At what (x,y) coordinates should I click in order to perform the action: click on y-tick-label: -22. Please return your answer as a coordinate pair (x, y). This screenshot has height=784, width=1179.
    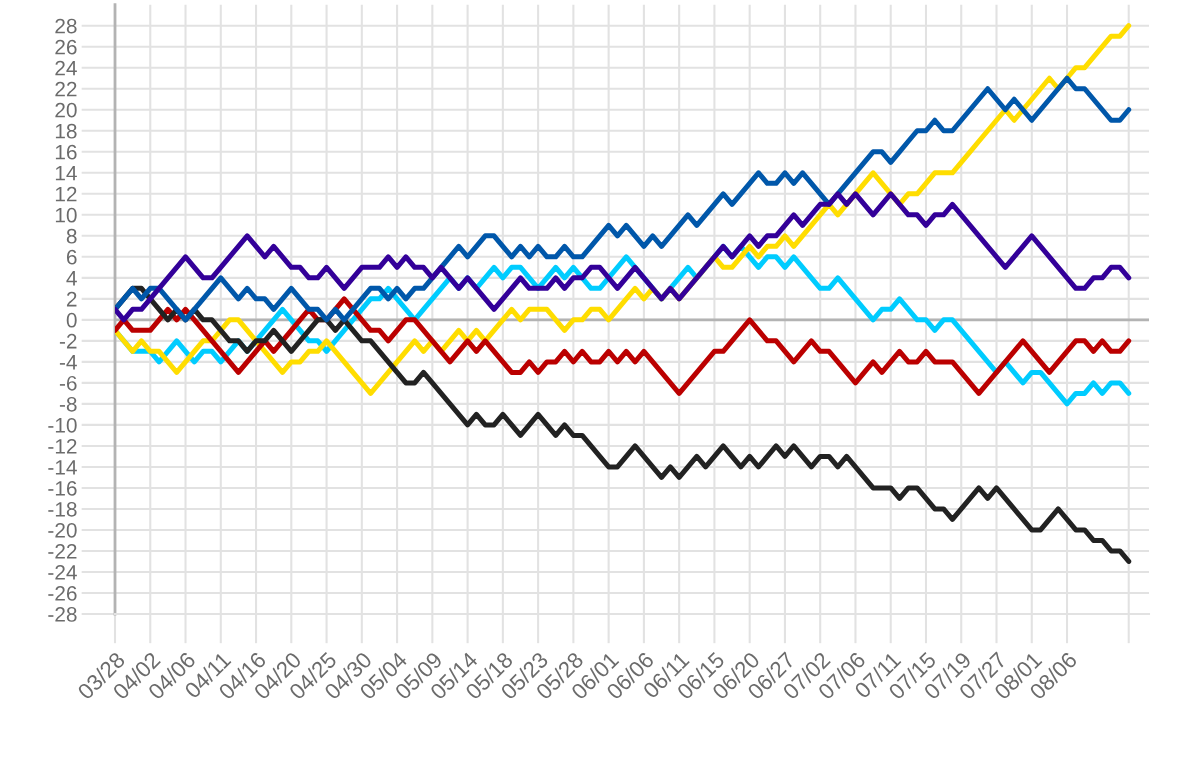
    Looking at the image, I should click on (62, 551).